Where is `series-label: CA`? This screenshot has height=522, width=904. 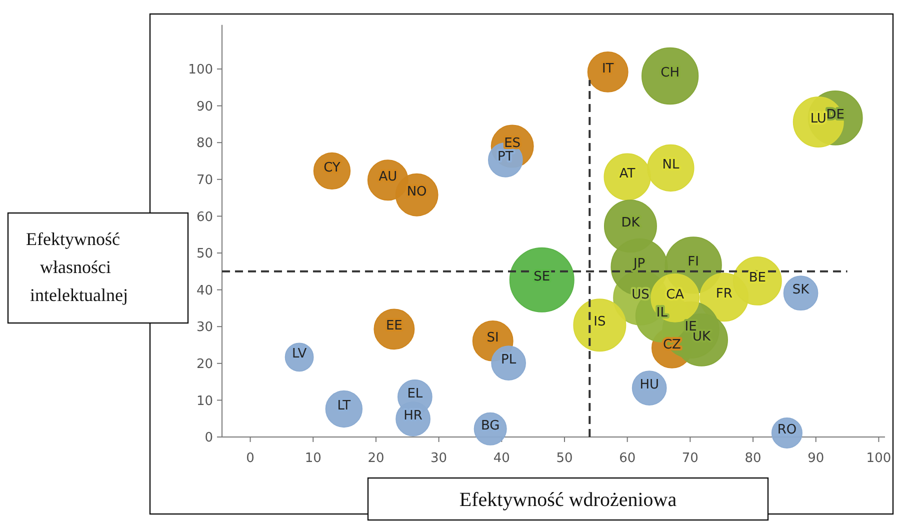
series-label: CA is located at coordinates (675, 294).